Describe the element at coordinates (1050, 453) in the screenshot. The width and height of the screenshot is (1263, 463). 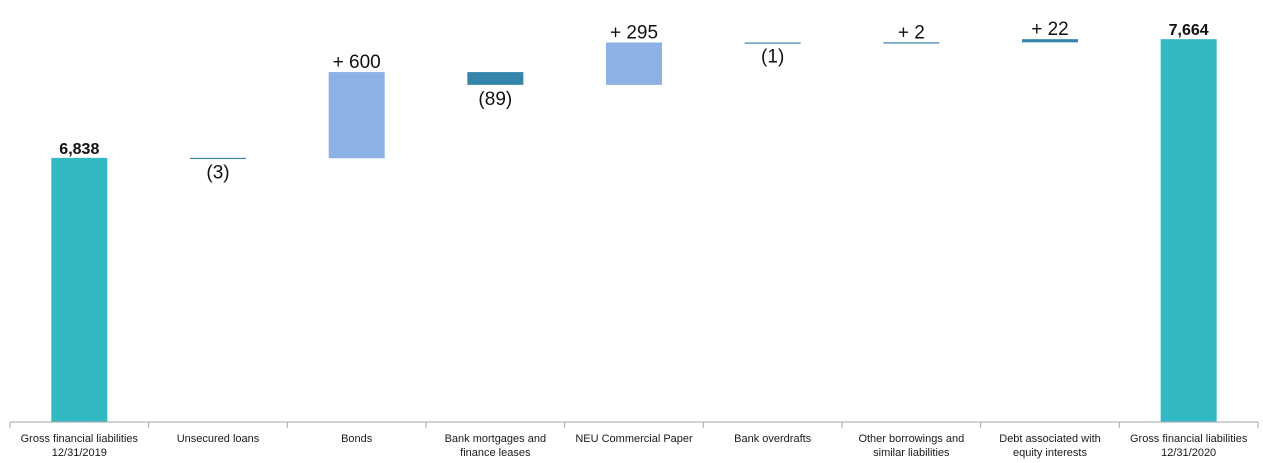
I see `category-label-8-line-2: equity interests` at that location.